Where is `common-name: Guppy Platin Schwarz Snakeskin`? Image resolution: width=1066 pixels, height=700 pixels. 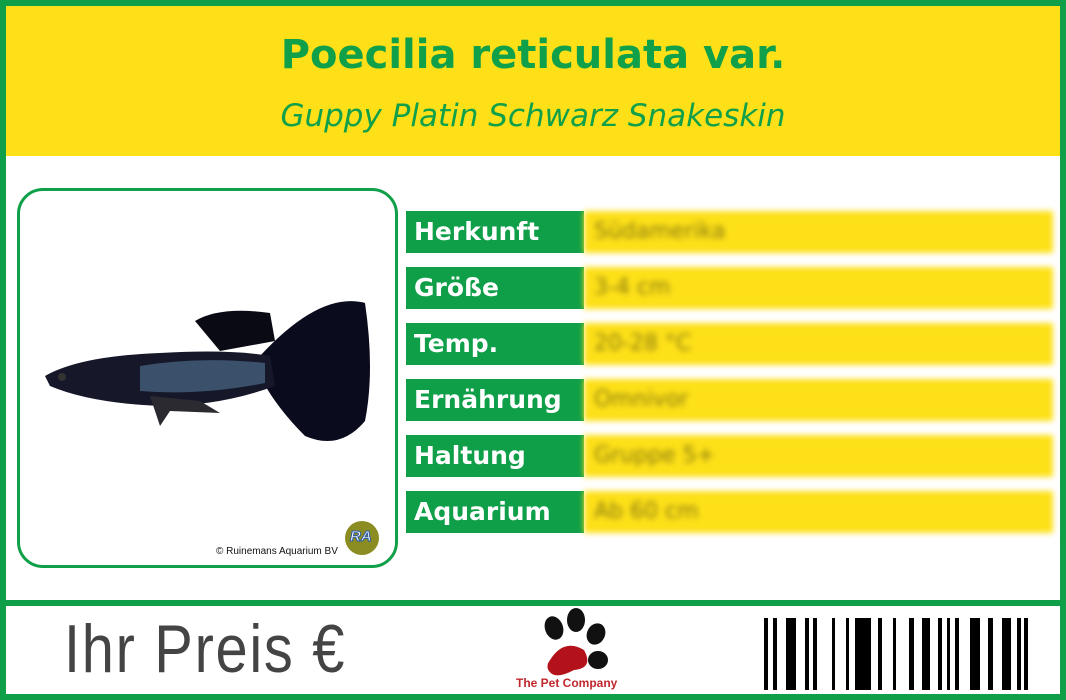
common-name: Guppy Platin Schwarz Snakeskin is located at coordinates (533, 116).